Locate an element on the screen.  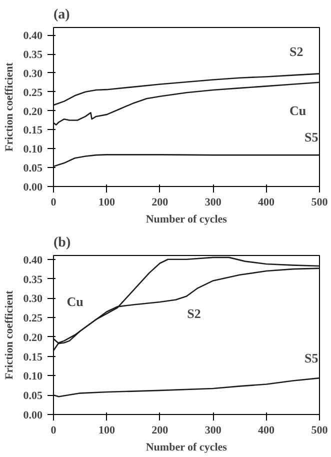
chart-title: (b) is located at coordinates (62, 243).